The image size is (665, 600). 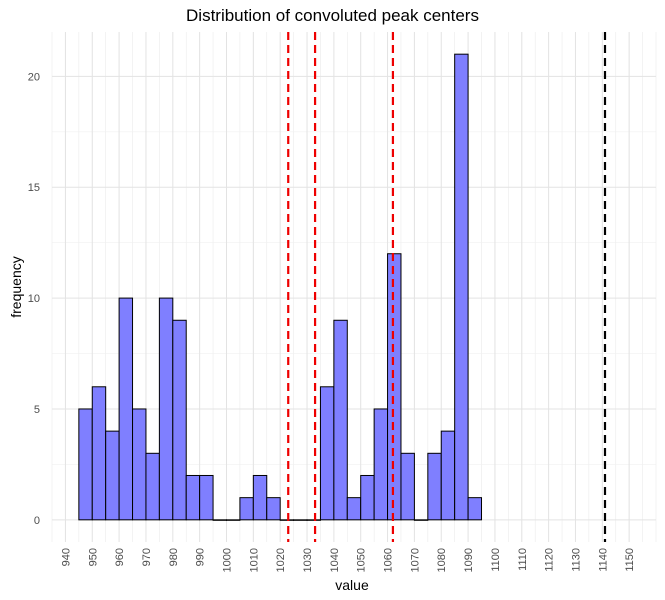 What do you see at coordinates (415, 560) in the screenshot?
I see `x-tick-label: 1070` at bounding box center [415, 560].